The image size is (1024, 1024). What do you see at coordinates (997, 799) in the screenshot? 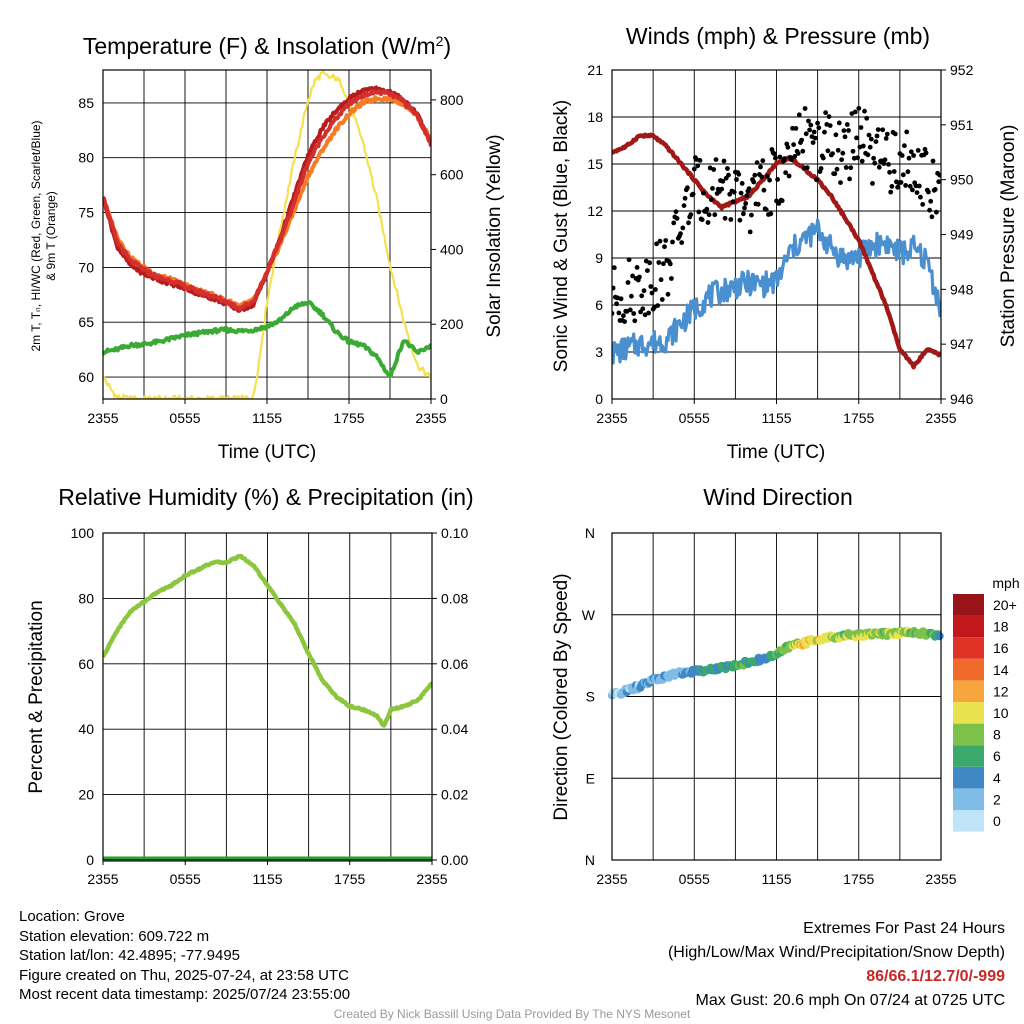
I see `colorbar-label: 2` at bounding box center [997, 799].